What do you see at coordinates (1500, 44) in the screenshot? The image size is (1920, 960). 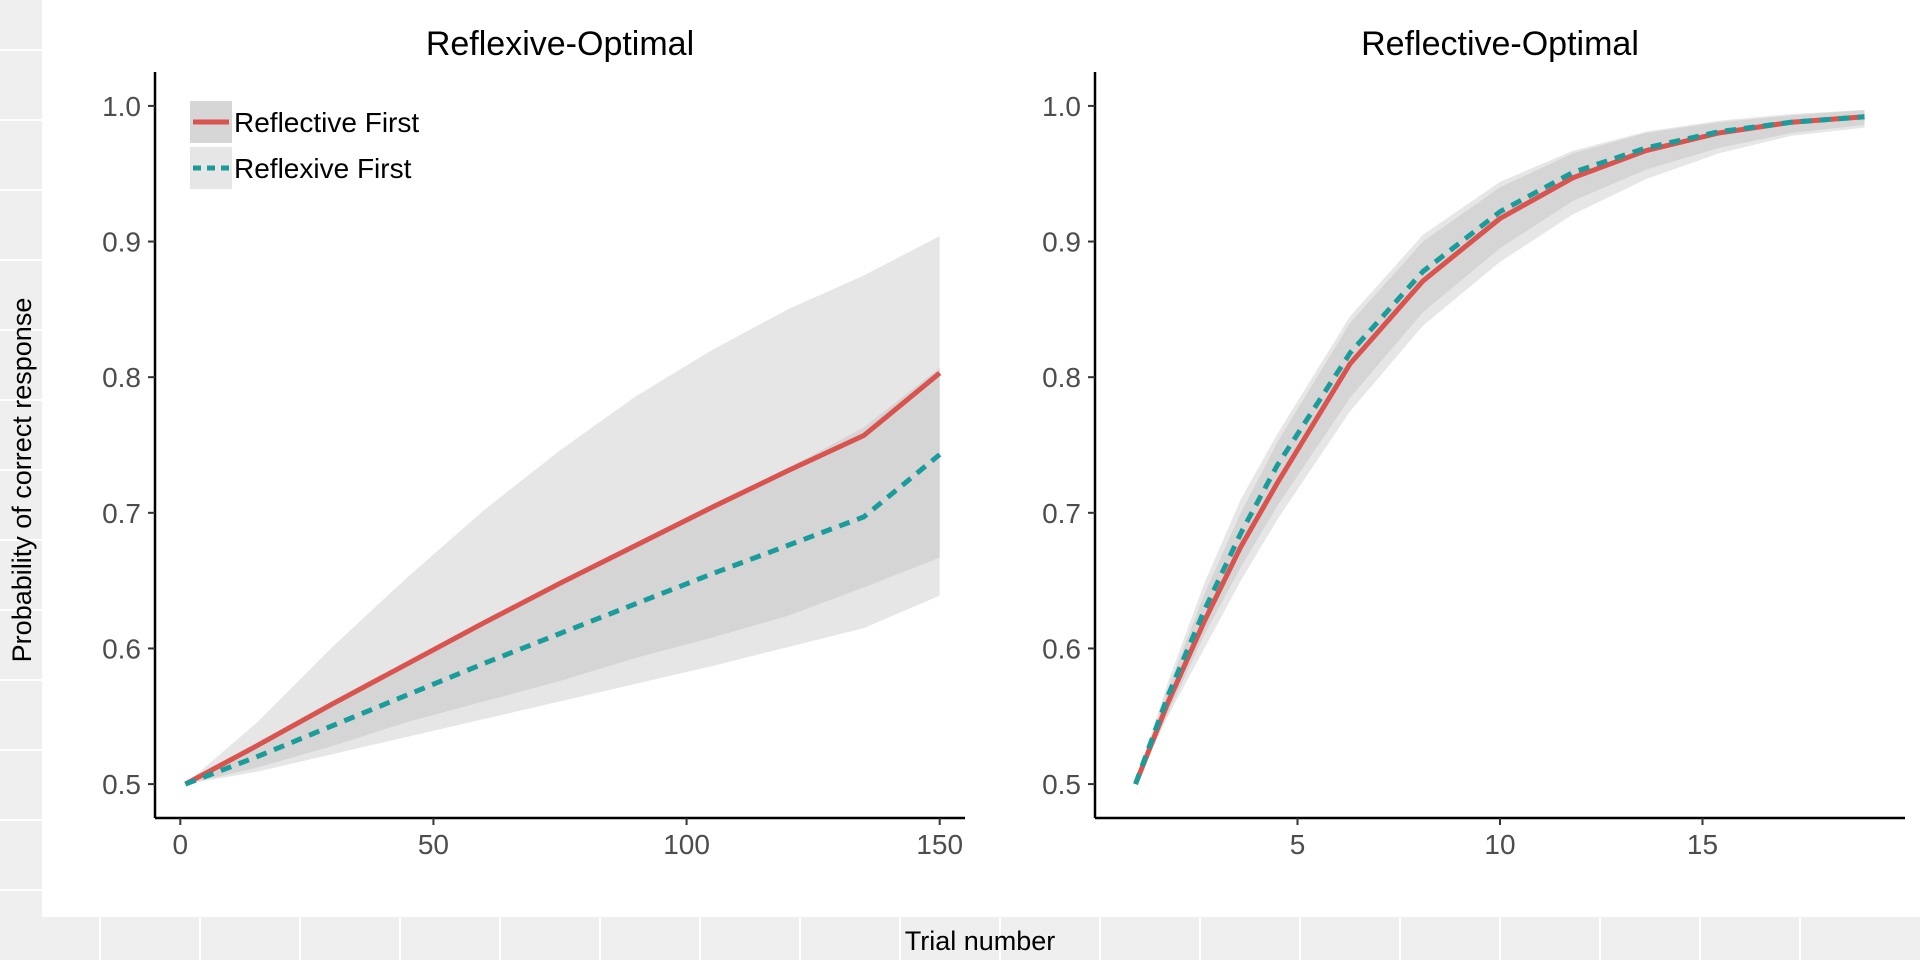 I see `panel-title: Reflective-Optimal` at bounding box center [1500, 44].